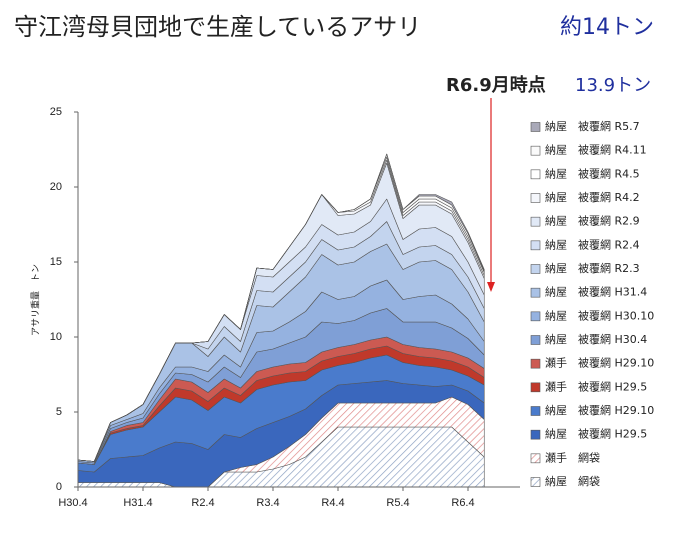 The width and height of the screenshot is (700, 534). What do you see at coordinates (607, 27) in the screenshot?
I see `title-note: 約14トン` at bounding box center [607, 27].